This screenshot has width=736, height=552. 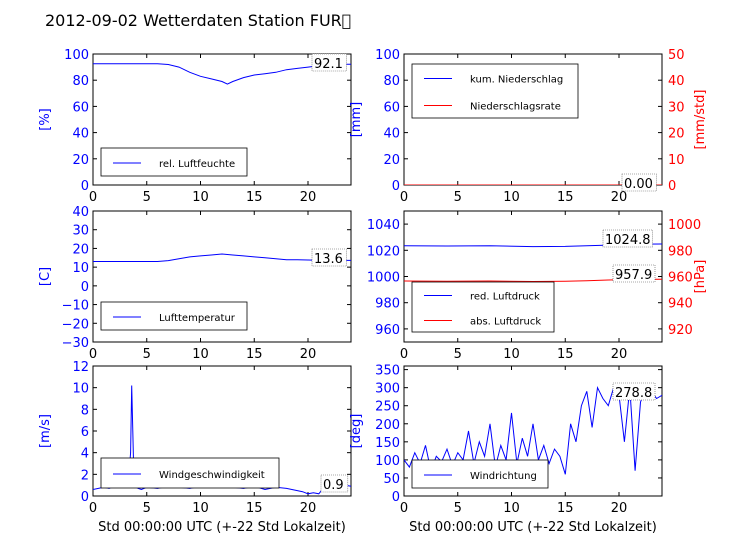 I want to click on y-tick-label: 1020, so click(x=383, y=251).